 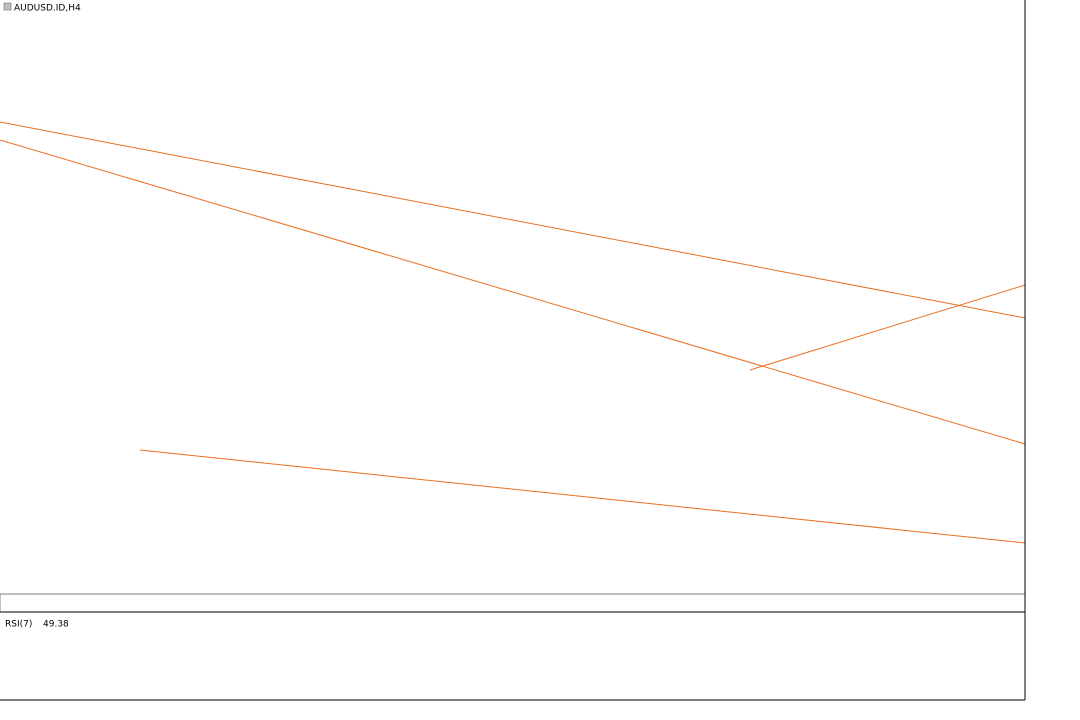 What do you see at coordinates (513, 603) in the screenshot?
I see `time-strip` at bounding box center [513, 603].